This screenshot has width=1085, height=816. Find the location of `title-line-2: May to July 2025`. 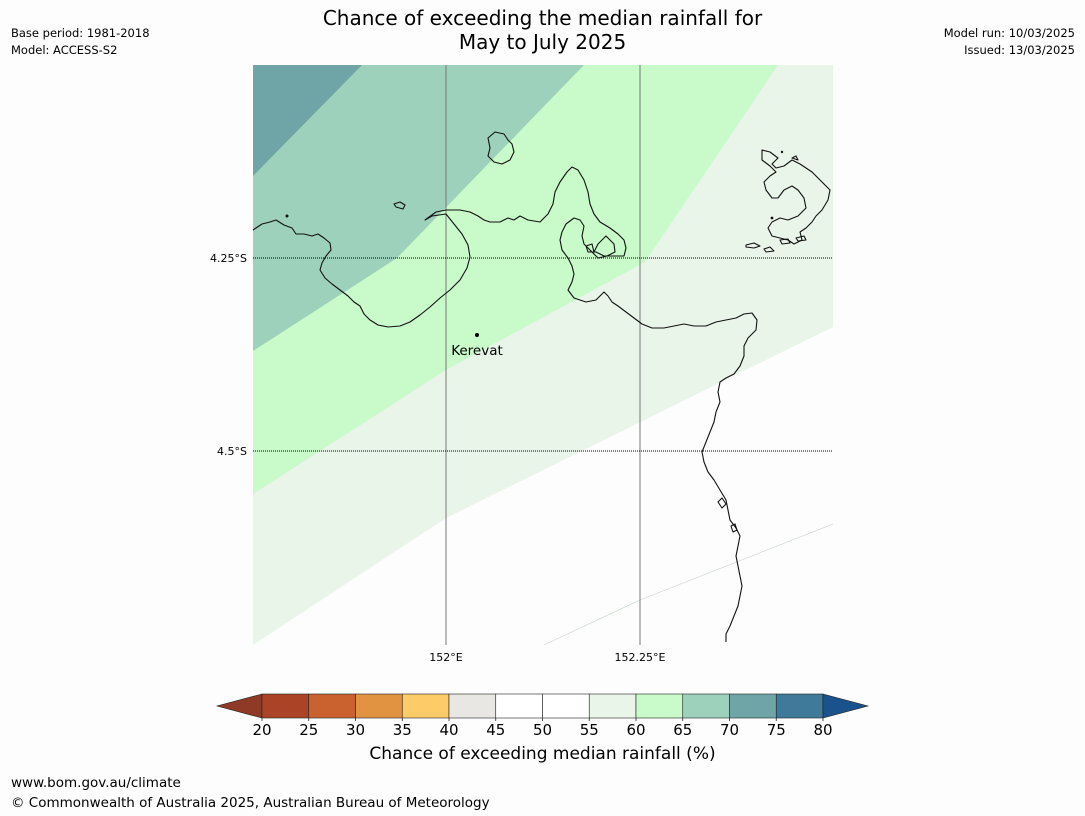

title-line-2: May to July 2025 is located at coordinates (542, 42).